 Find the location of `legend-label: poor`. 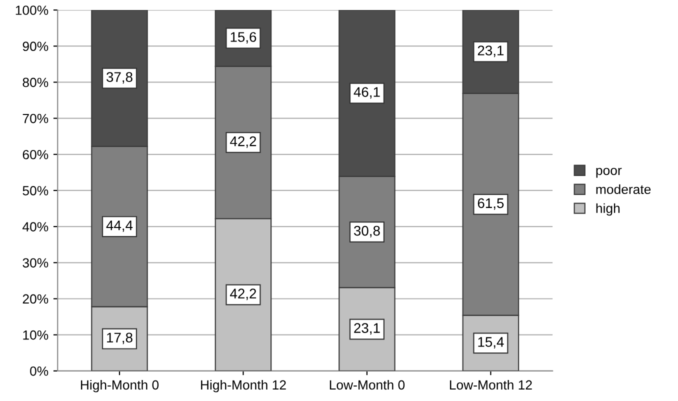

legend-label: poor is located at coordinates (609, 173).